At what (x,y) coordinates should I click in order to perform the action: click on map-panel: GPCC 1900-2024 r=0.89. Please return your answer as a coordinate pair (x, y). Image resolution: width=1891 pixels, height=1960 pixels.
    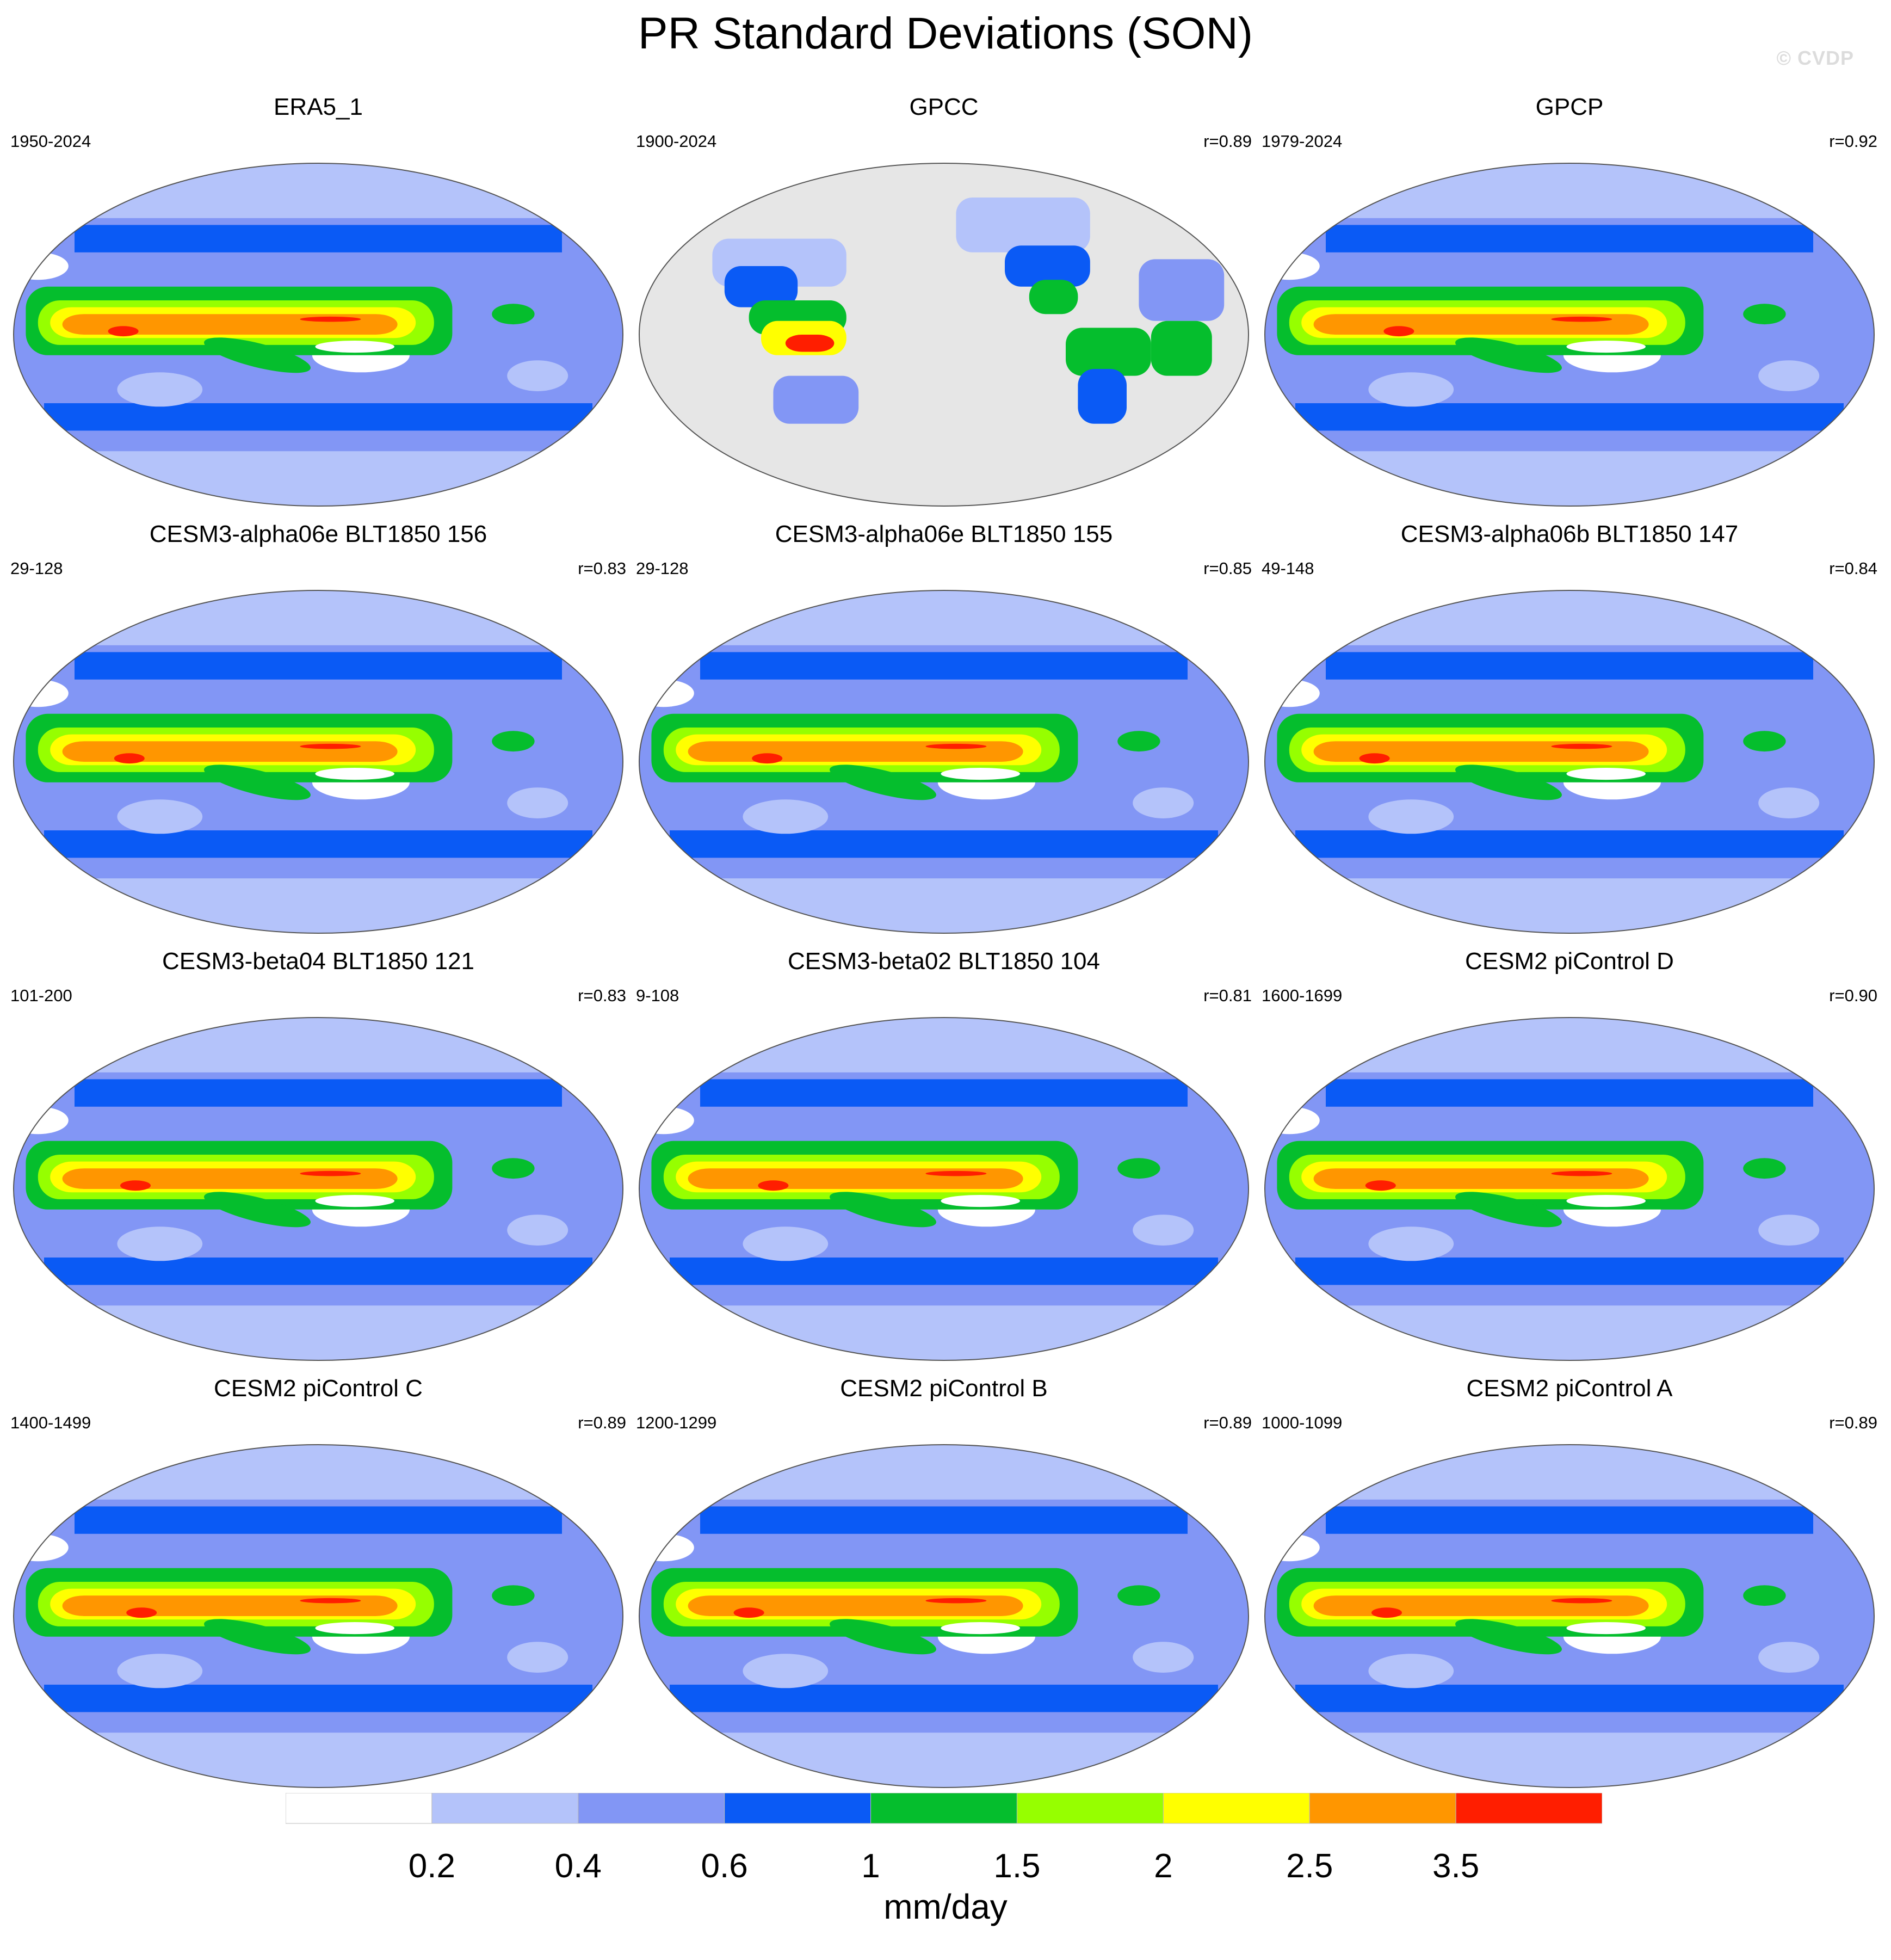
    Looking at the image, I should click on (944, 305).